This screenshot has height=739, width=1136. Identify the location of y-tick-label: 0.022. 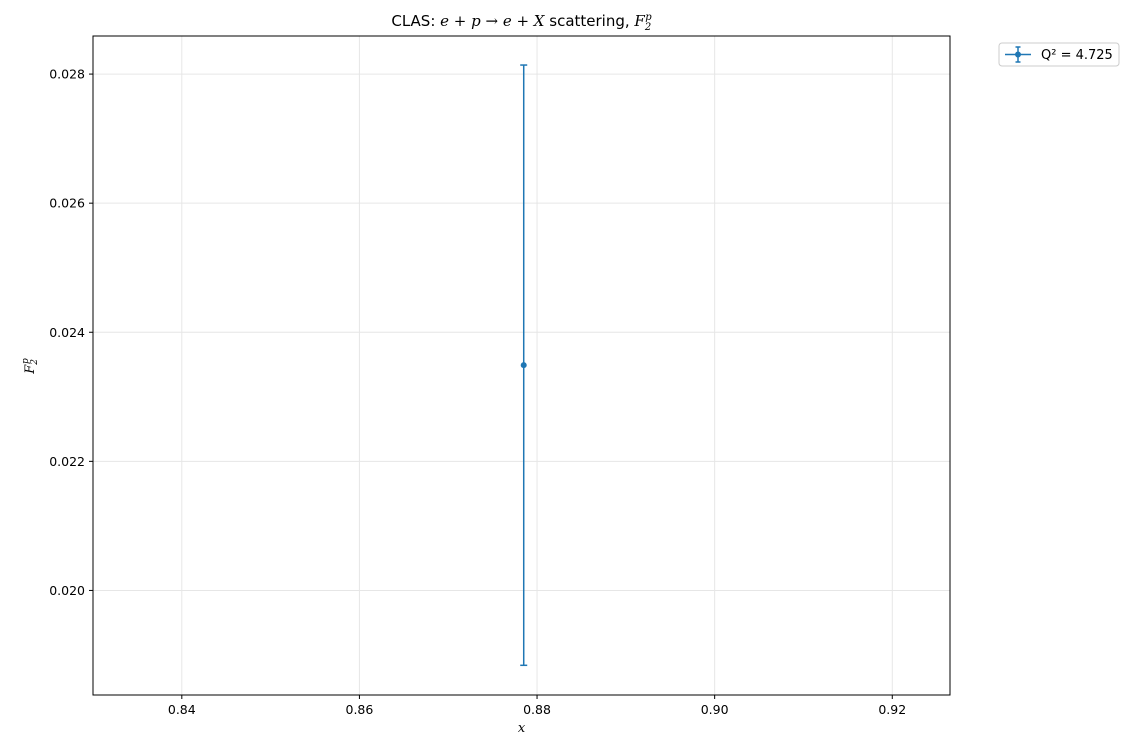
(67, 461).